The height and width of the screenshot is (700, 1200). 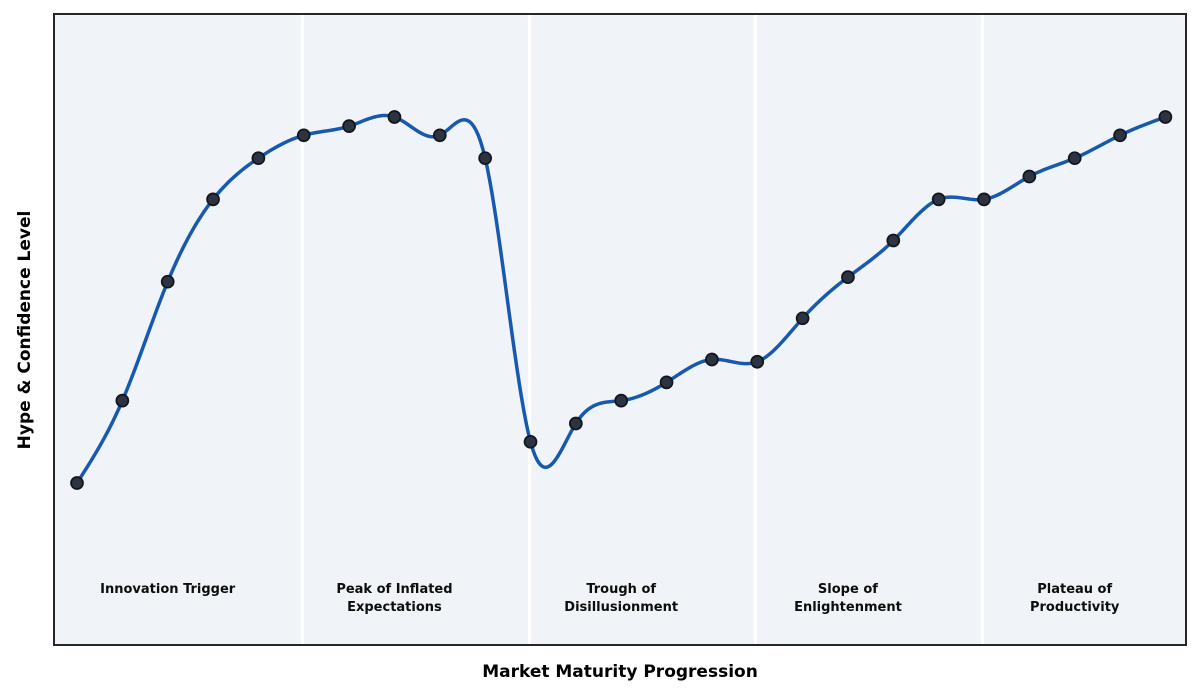 What do you see at coordinates (394, 598) in the screenshot?
I see `phase-label-2: Peak of Inflated Expectations` at bounding box center [394, 598].